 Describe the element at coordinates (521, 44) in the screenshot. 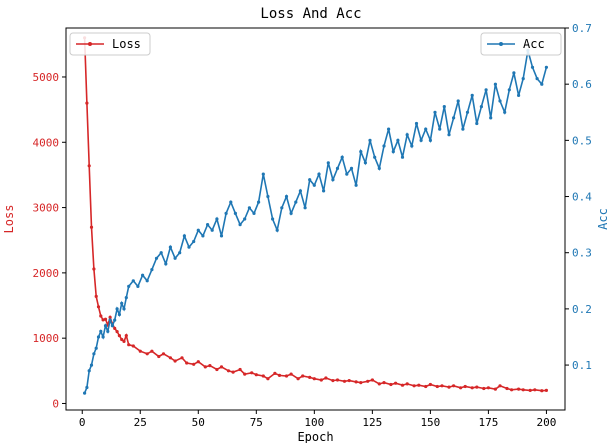

I see `legend-box` at that location.